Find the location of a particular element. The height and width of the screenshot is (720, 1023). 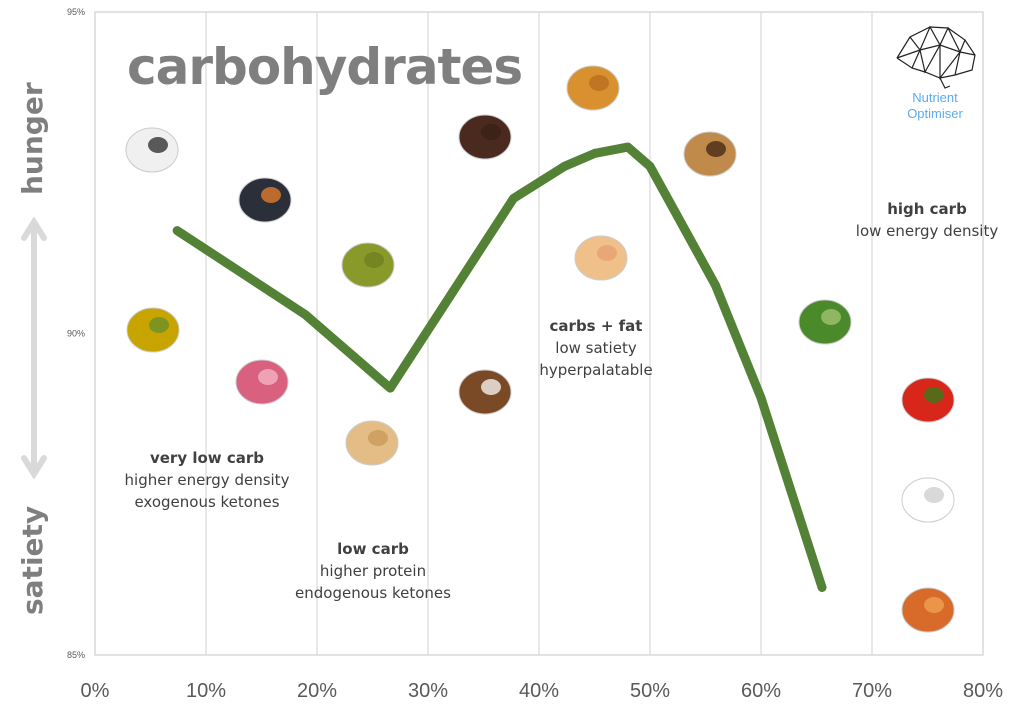

chocolate-icon is located at coordinates (485, 137).